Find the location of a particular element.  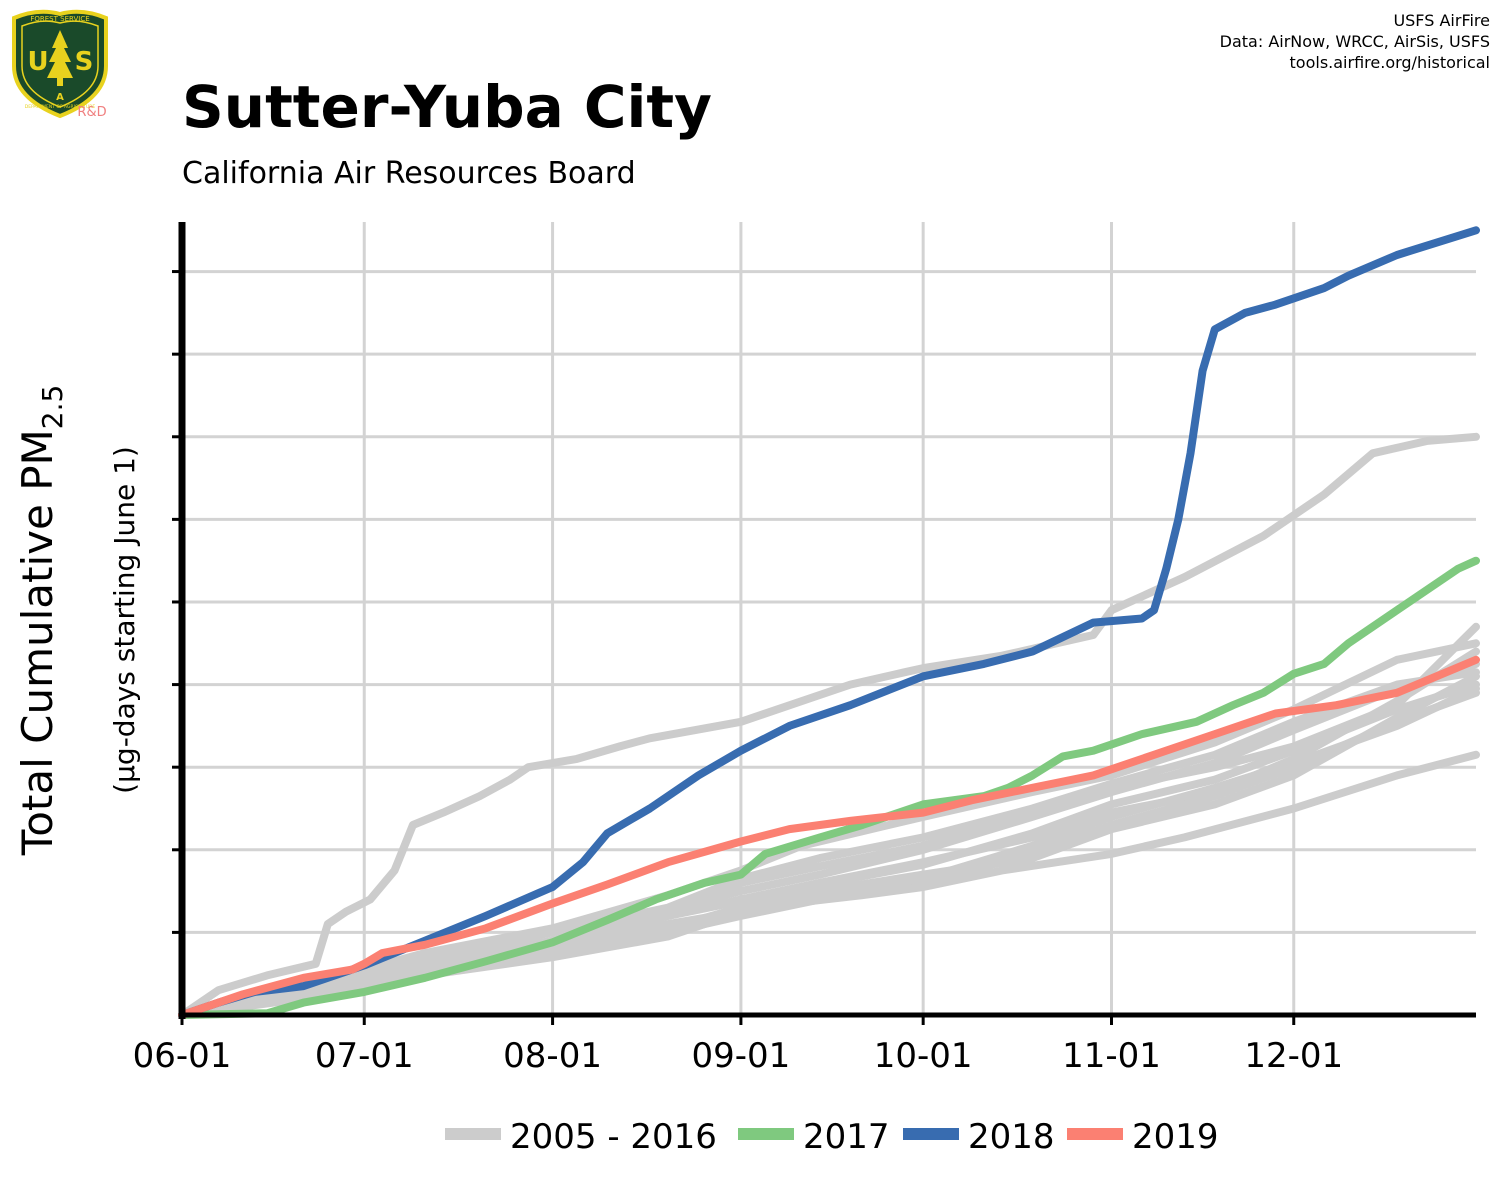

x-tick-label: 09-01 is located at coordinates (741, 1056).